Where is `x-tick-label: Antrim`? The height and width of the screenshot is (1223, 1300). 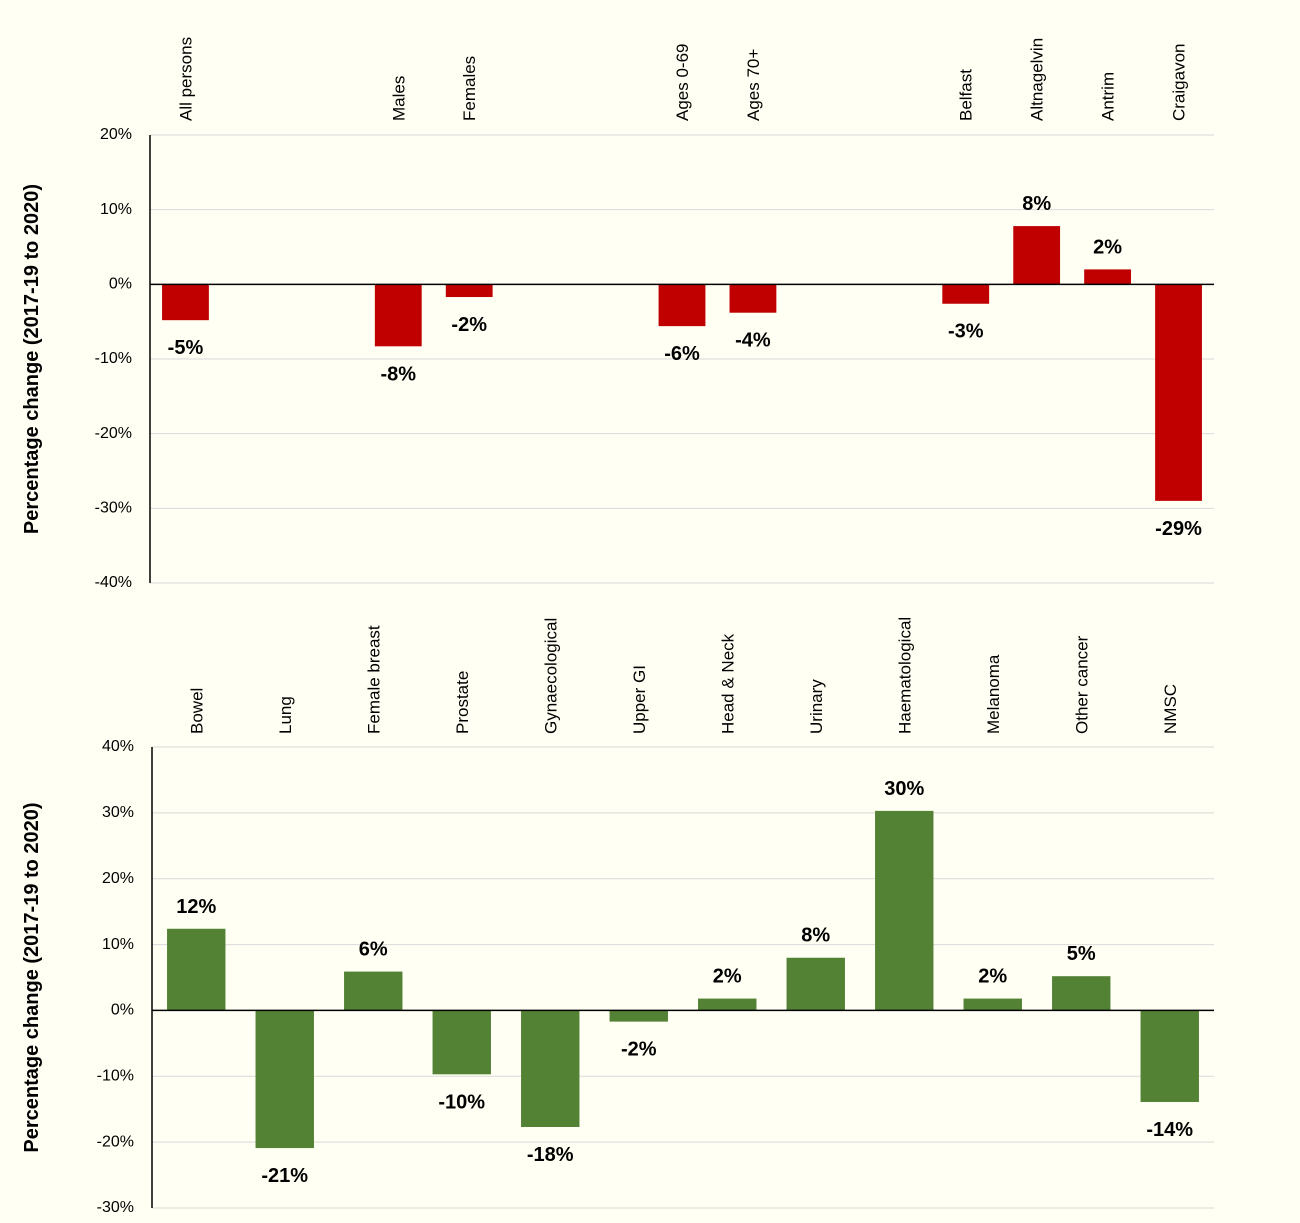
x-tick-label: Antrim is located at coordinates (1108, 96).